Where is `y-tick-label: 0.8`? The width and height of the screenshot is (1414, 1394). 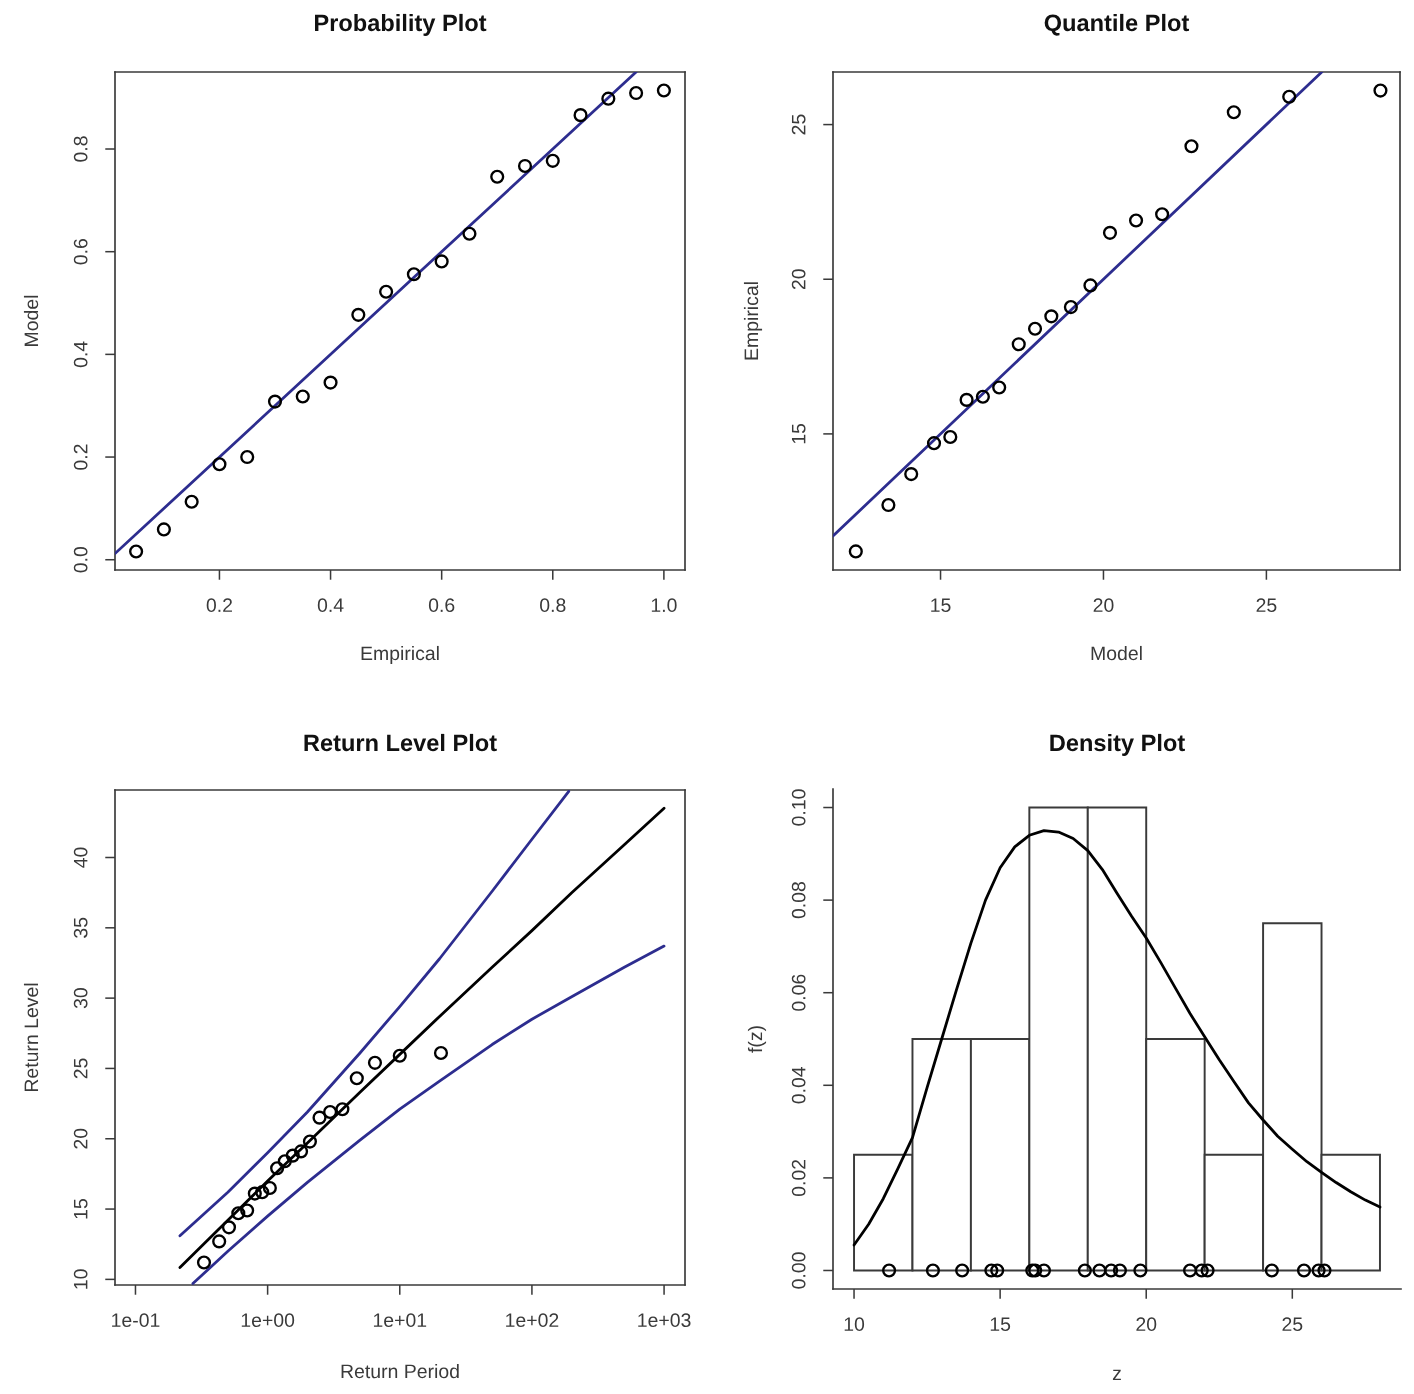
y-tick-label: 0.8 is located at coordinates (80, 149).